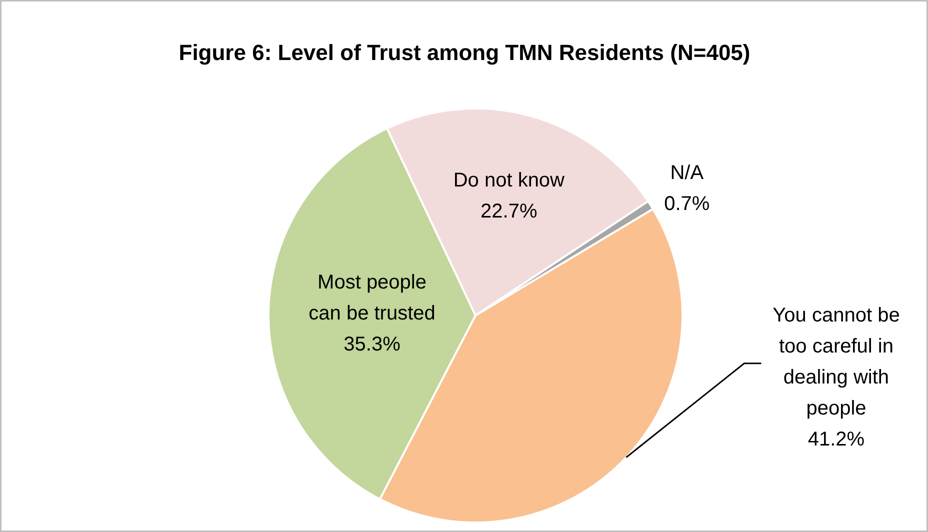 The width and height of the screenshot is (928, 532). I want to click on chart-title: Figure 6: Level of Trust among TMN Residents (N=405), so click(464, 52).